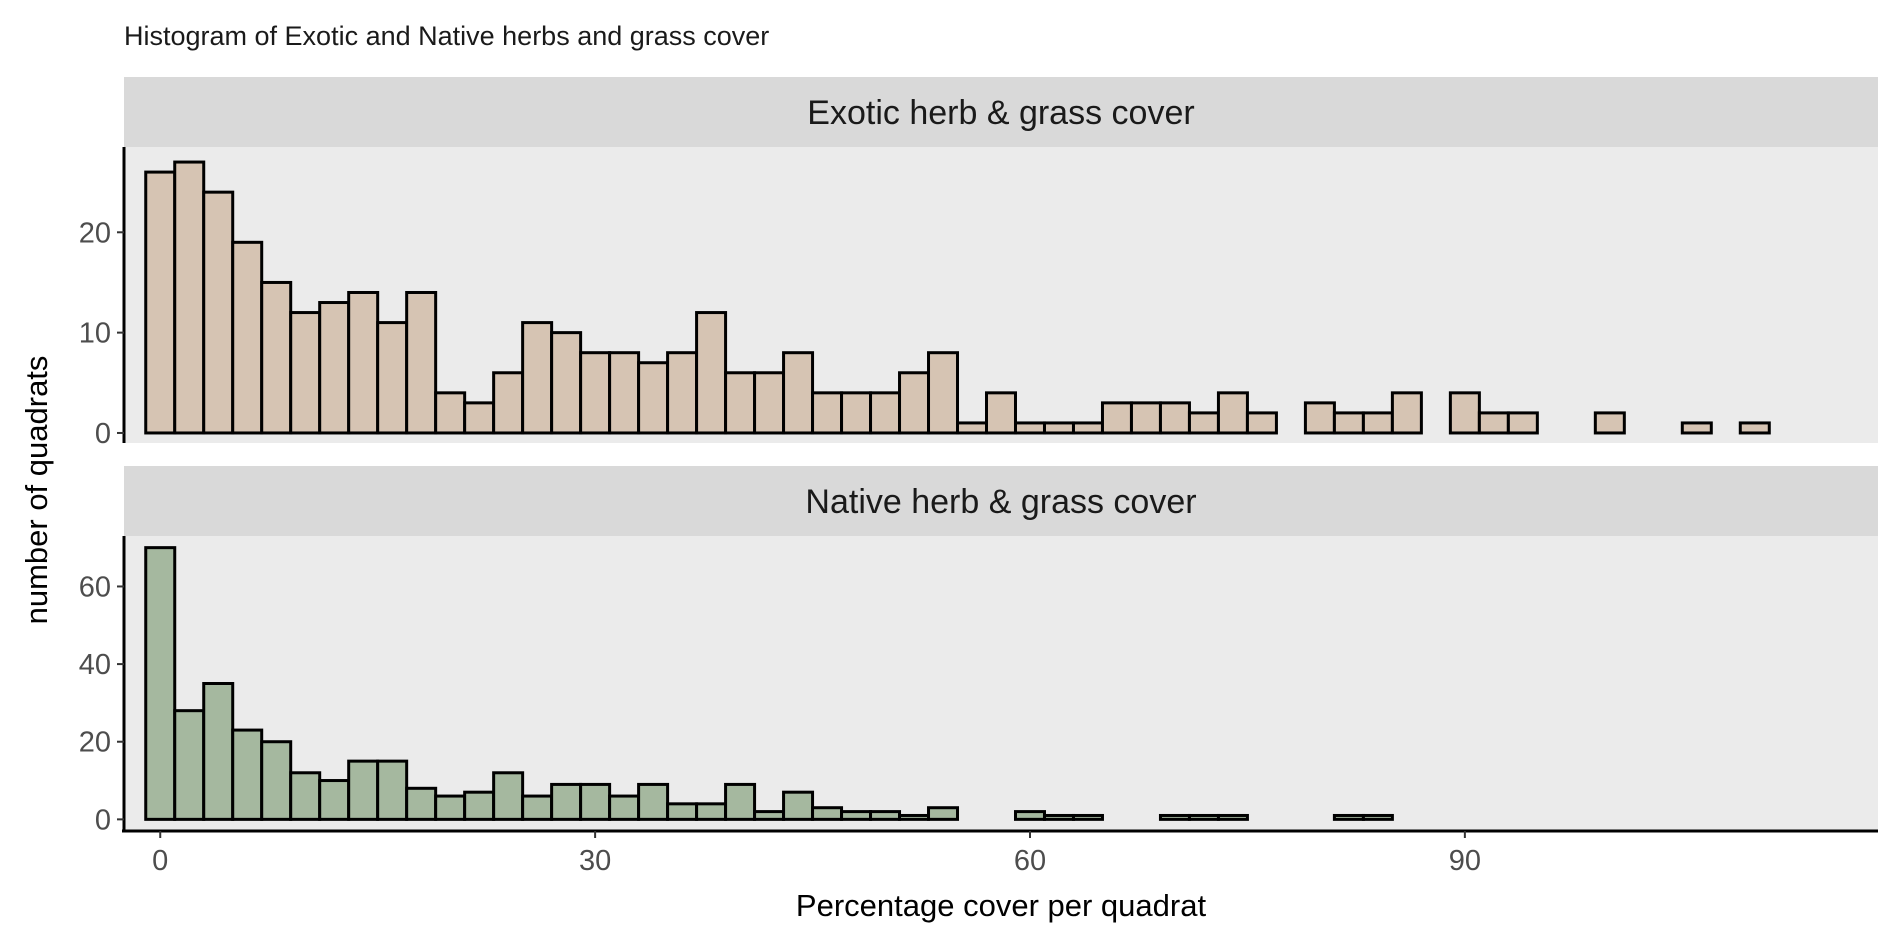  Describe the element at coordinates (101, 703) in the screenshot. I see `y-ticks-native: 0 20 40 60` at that location.